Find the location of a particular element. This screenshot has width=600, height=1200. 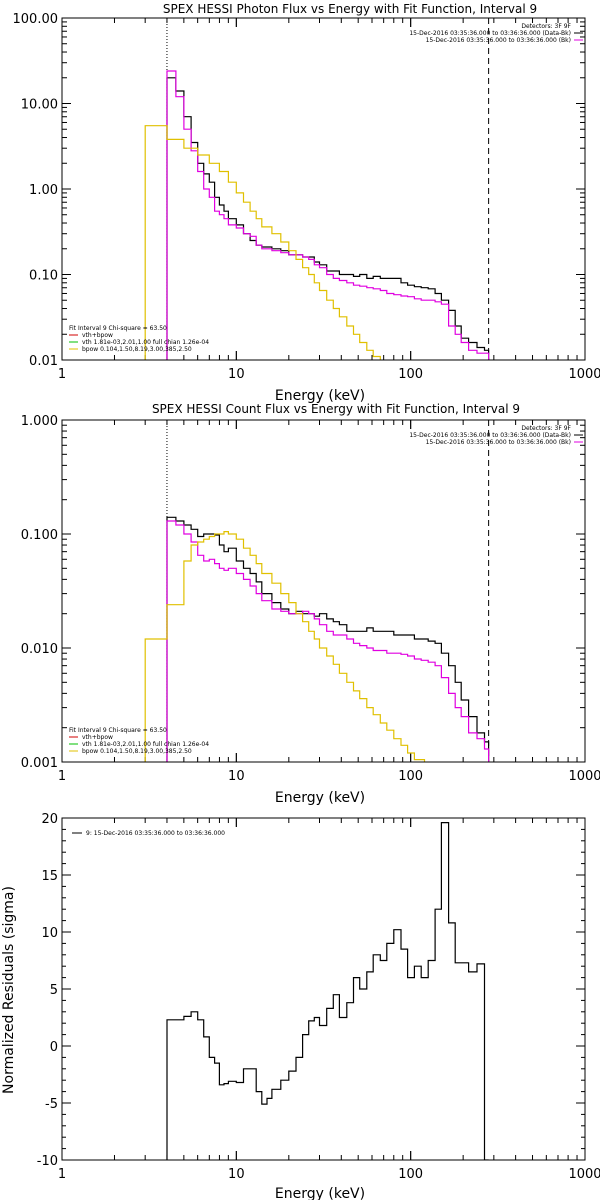

y-tick-label: 20 is located at coordinates (49, 819).